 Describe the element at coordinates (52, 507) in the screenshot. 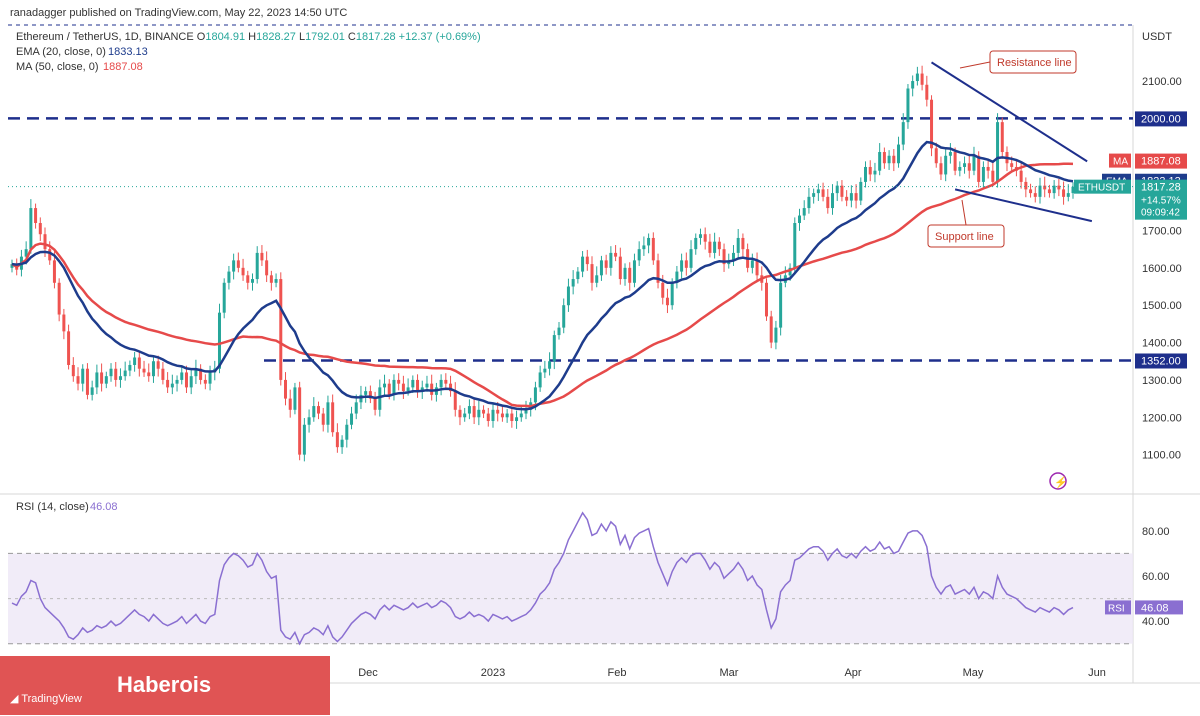

I see `rsi-legend-label: RSI (14, close)` at that location.